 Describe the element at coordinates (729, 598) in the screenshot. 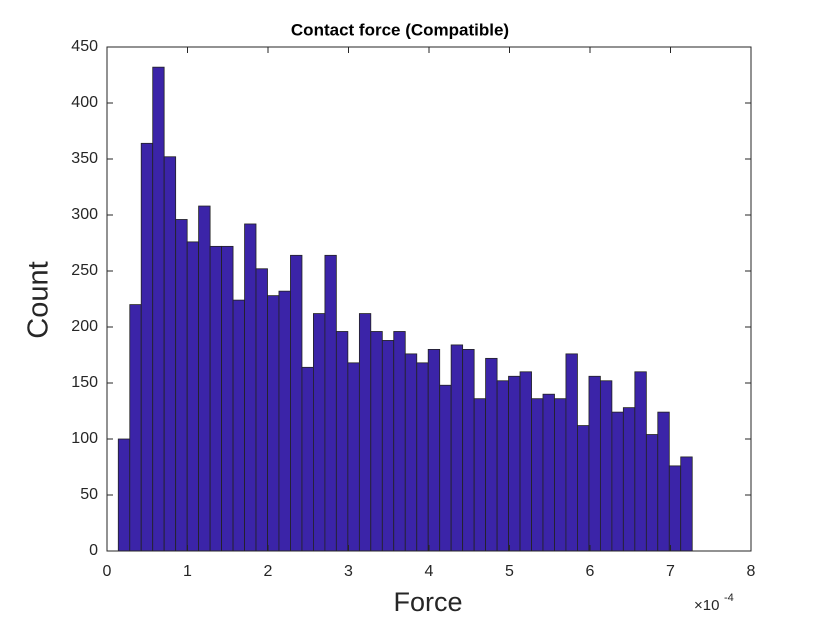

I see `x-multiplier-exponent: -4` at that location.